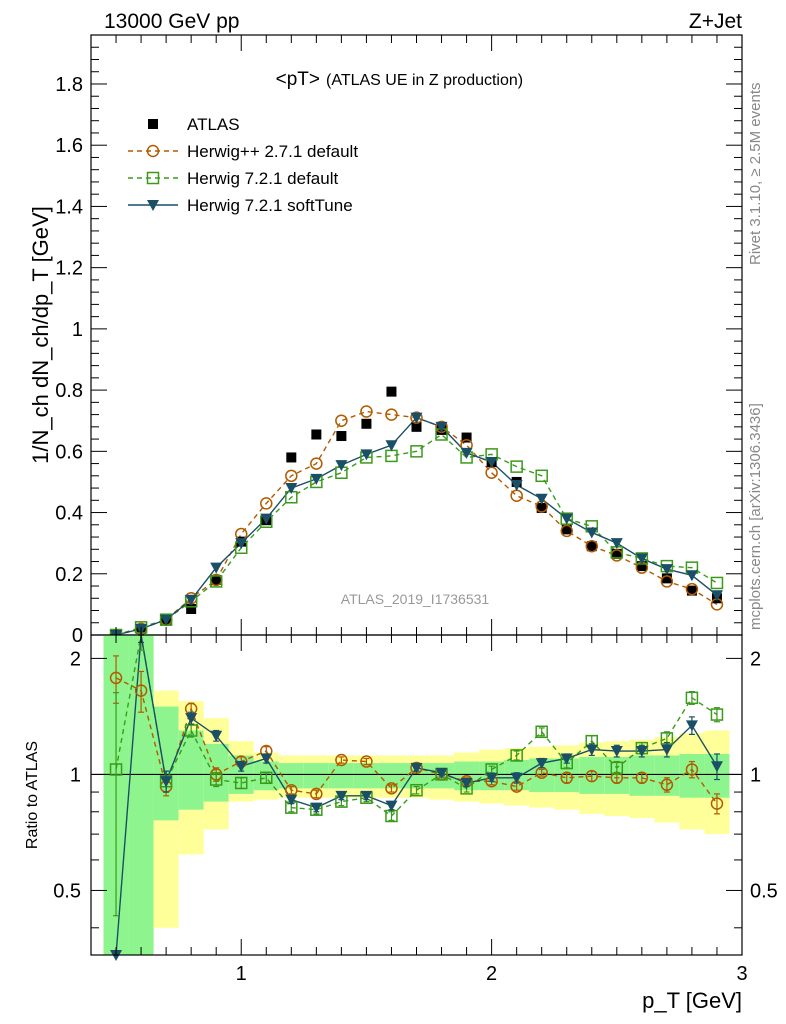 The height and width of the screenshot is (1024, 786). Describe the element at coordinates (77, 330) in the screenshot. I see `main-y-tick-label: 1` at that location.